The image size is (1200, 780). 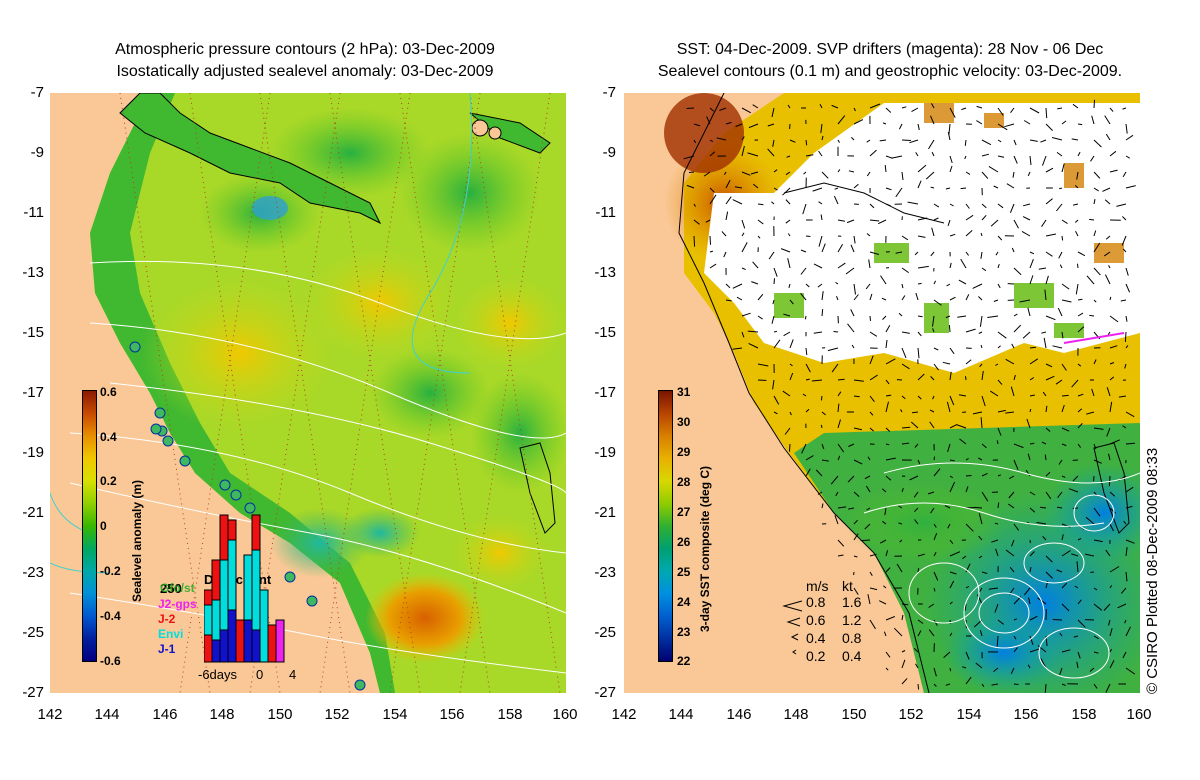 I want to click on cbar-tick: 22, so click(x=684, y=661).